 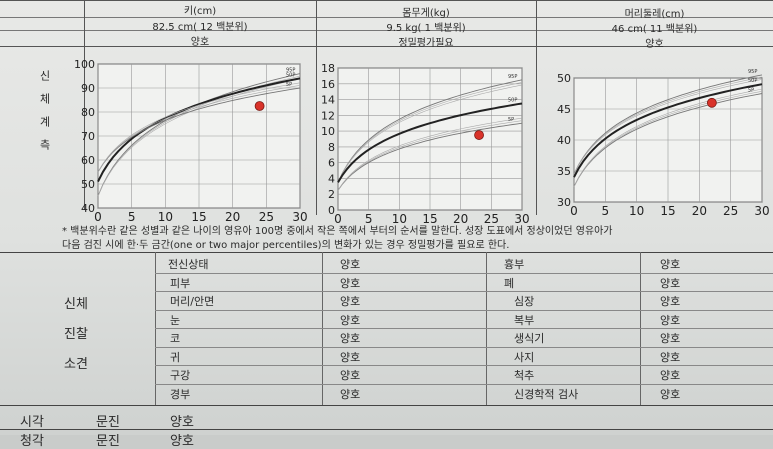 I want to click on exam-left-item: 머리/안면, so click(x=192, y=301).